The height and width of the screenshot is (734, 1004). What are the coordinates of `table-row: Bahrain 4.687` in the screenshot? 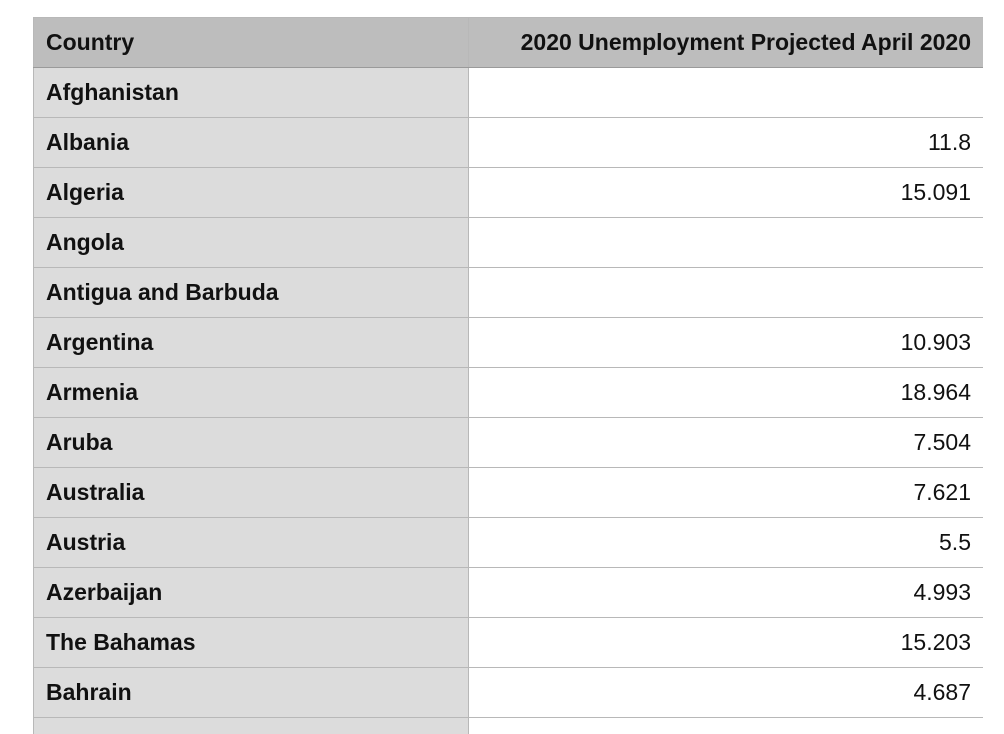 It's located at (508, 692).